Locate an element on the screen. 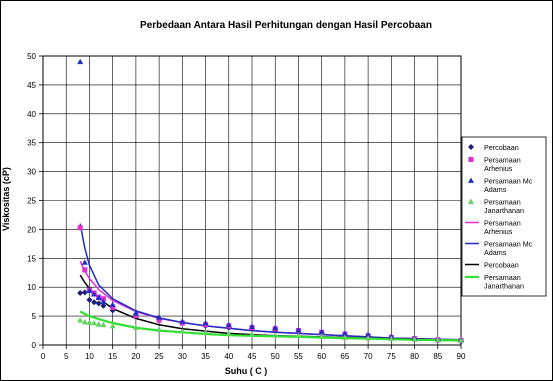 The width and height of the screenshot is (553, 381). y-tick-label: 35 is located at coordinates (31, 143).